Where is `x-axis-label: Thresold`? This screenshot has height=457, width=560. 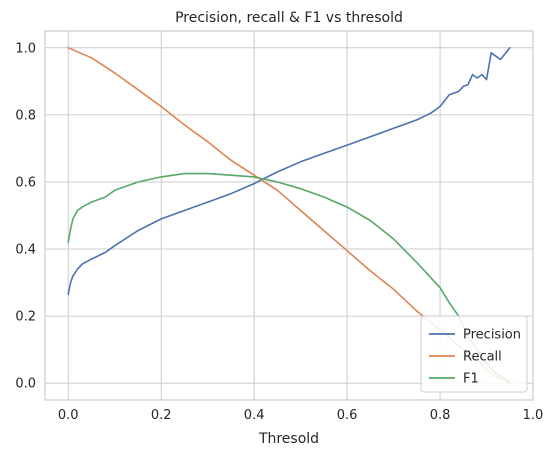 x-axis-label: Thresold is located at coordinates (288, 439).